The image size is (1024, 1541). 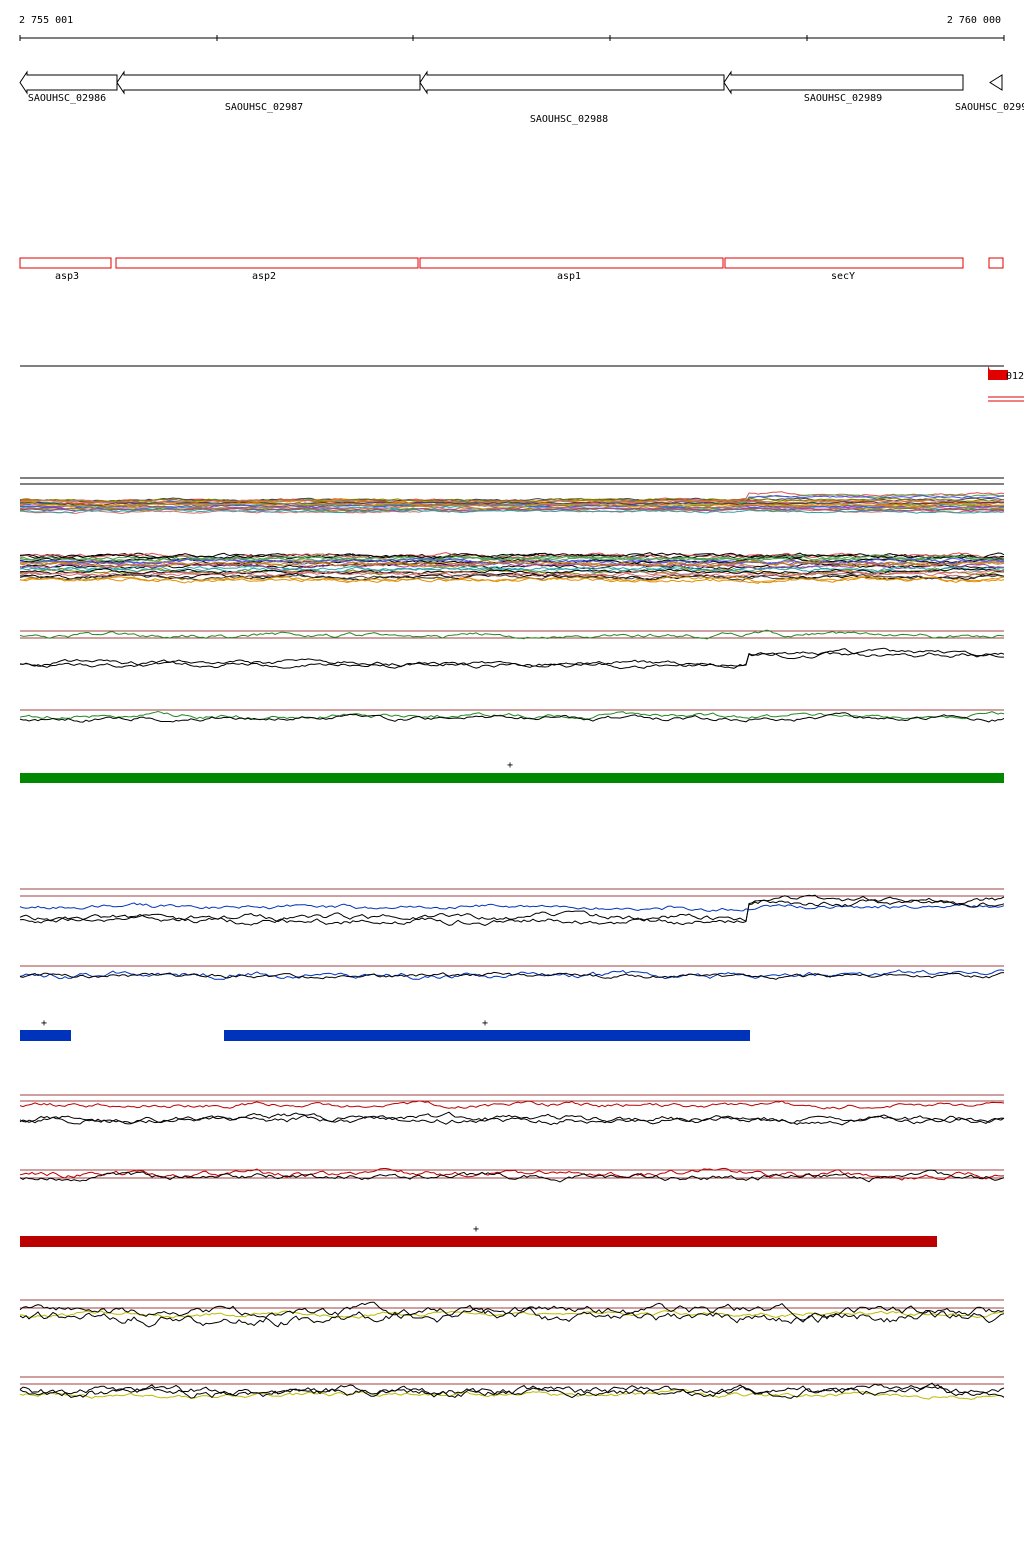 What do you see at coordinates (512, 778) in the screenshot?
I see `green-bar` at bounding box center [512, 778].